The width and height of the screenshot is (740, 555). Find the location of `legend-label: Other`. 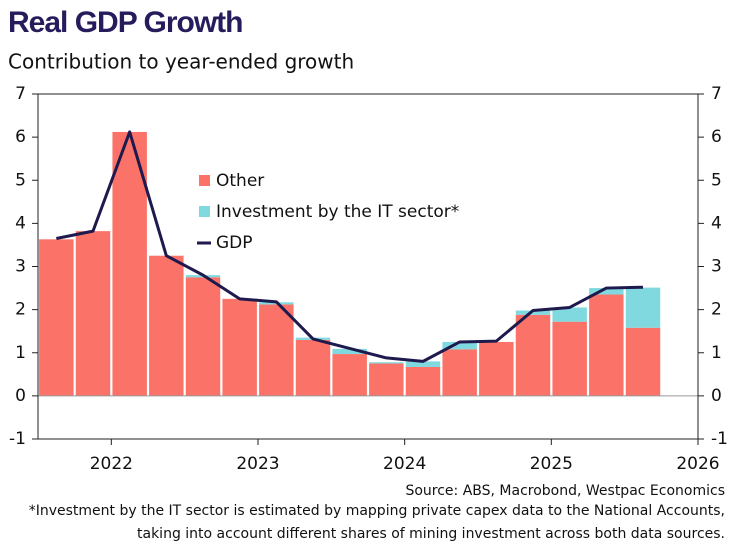

legend-label: Other is located at coordinates (240, 181).